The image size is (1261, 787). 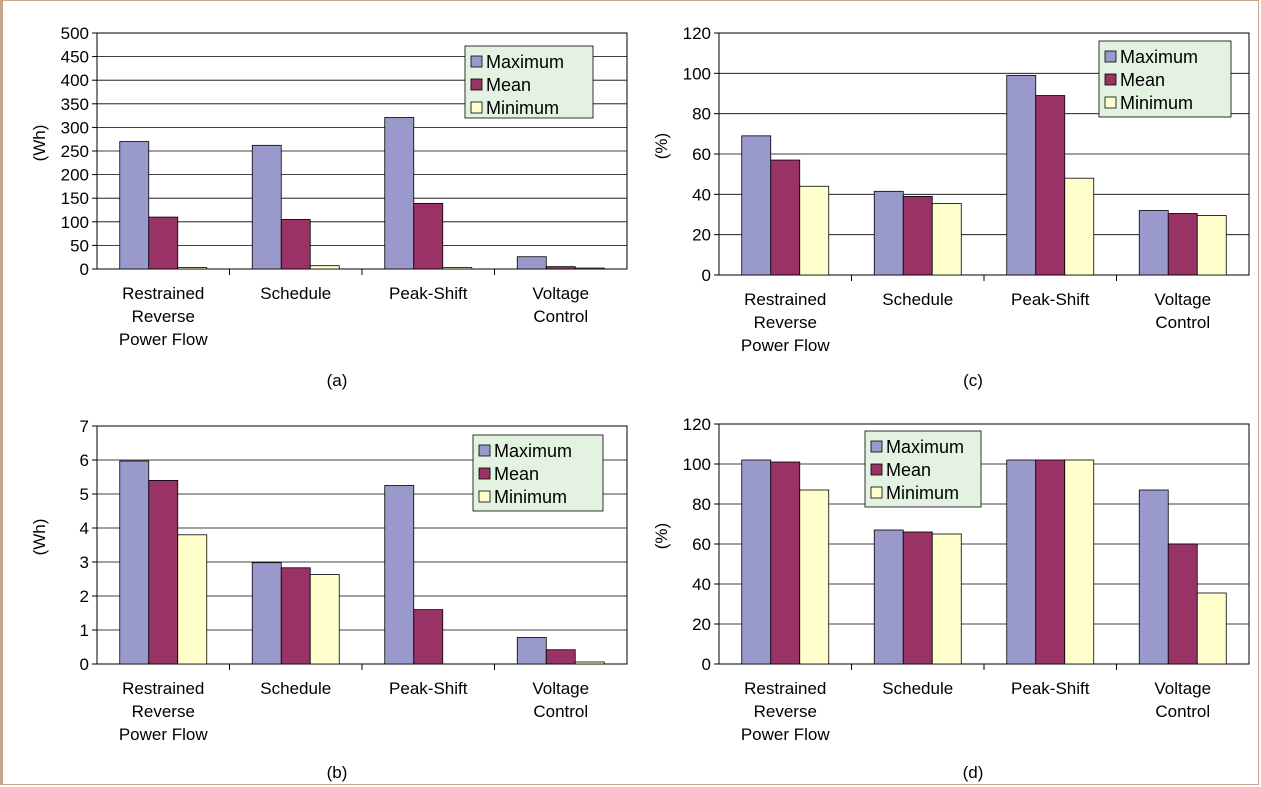 I want to click on y-tick-label: 6, so click(x=84, y=460).